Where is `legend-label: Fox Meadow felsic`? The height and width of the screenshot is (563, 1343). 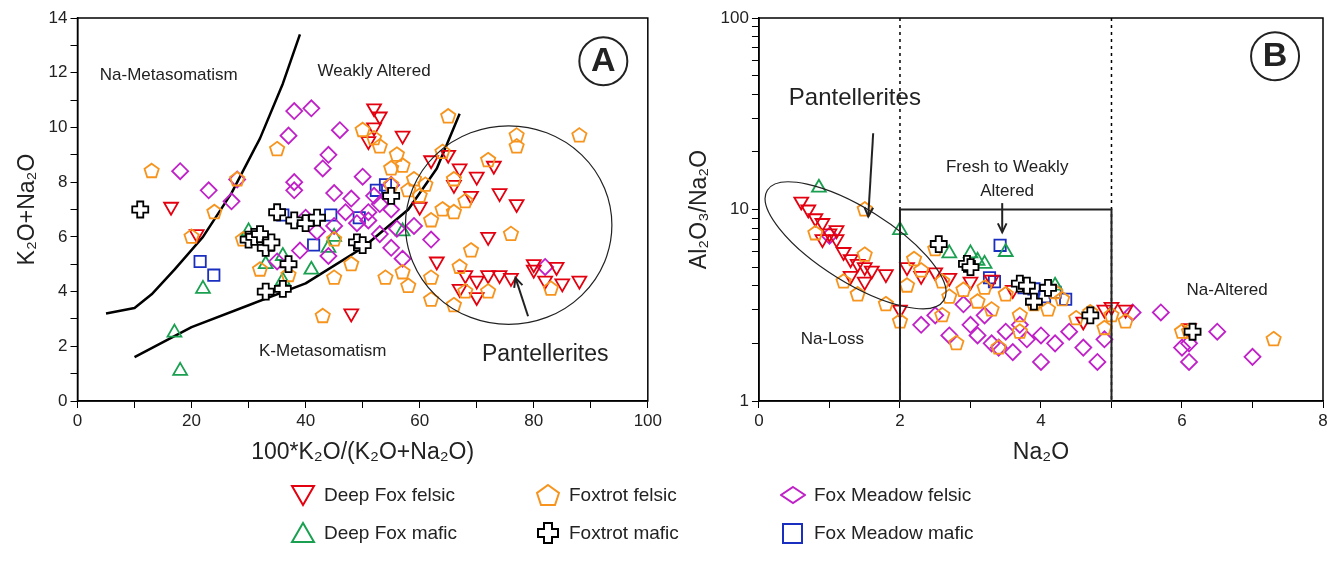 legend-label: Fox Meadow felsic is located at coordinates (893, 495).